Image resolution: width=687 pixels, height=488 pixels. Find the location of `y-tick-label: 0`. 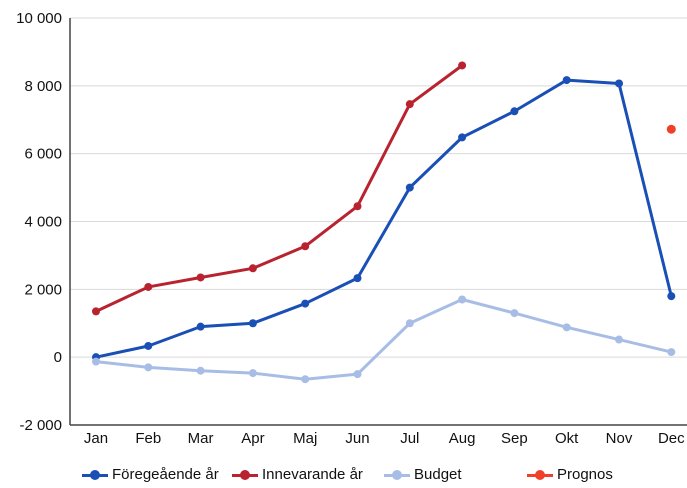

y-tick-label: 0 is located at coordinates (58, 357).